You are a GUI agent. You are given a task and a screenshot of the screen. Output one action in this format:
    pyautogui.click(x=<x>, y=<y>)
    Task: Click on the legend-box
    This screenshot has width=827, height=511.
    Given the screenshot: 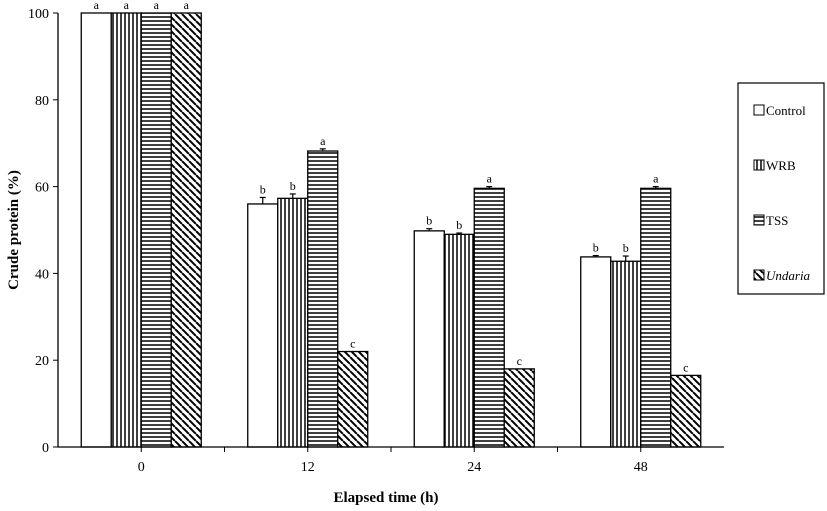 What is the action you would take?
    pyautogui.click(x=781, y=188)
    